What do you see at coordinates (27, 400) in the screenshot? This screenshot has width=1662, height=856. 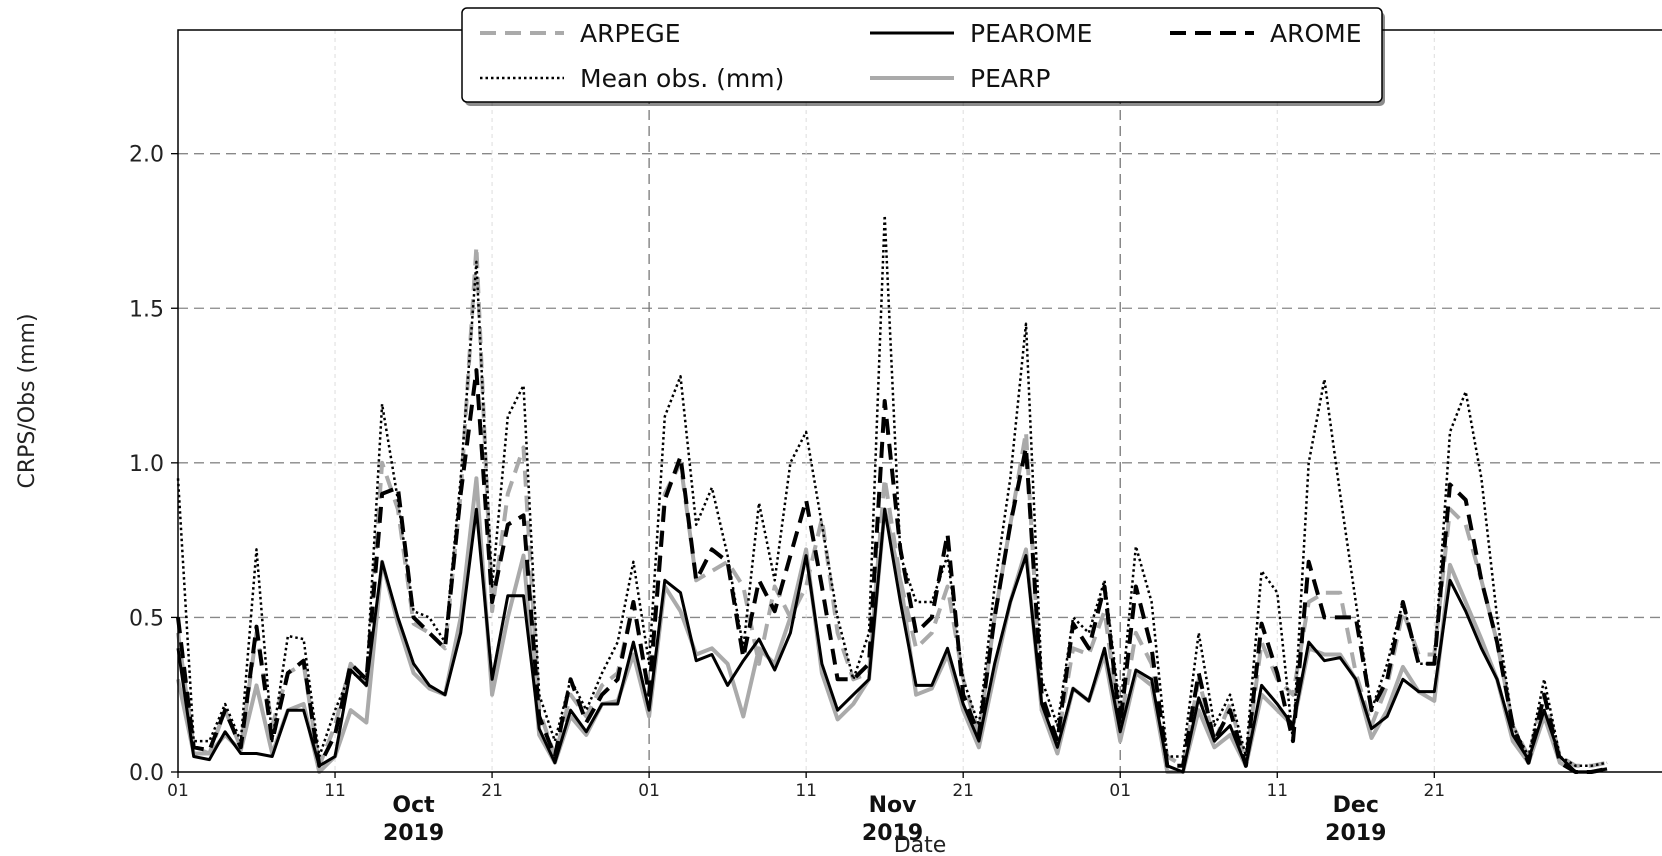 I see `y-axis-label: CRPS/Obs (mm)` at bounding box center [27, 400].